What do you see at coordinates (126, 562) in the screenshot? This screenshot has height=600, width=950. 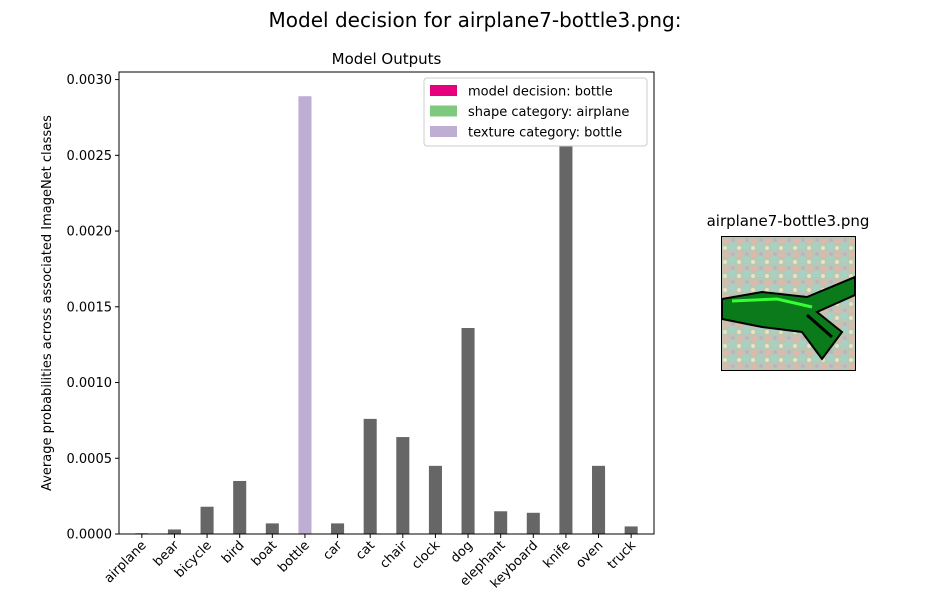 I see `x-tick-label: airplane` at bounding box center [126, 562].